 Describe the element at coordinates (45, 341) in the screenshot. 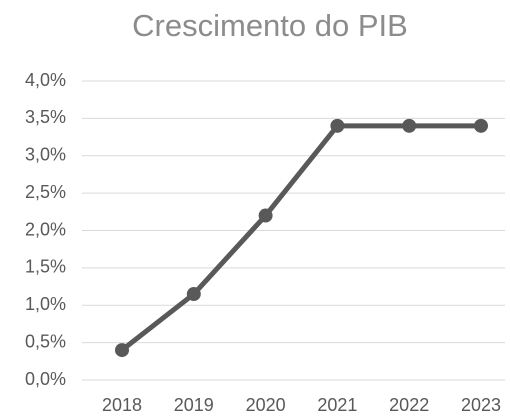

I see `y-tick-label: 0,5%` at that location.